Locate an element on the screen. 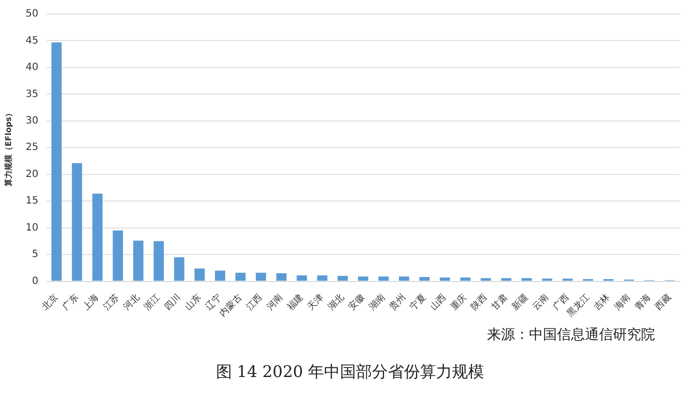  y-tick-label: 50 is located at coordinates (32, 14).